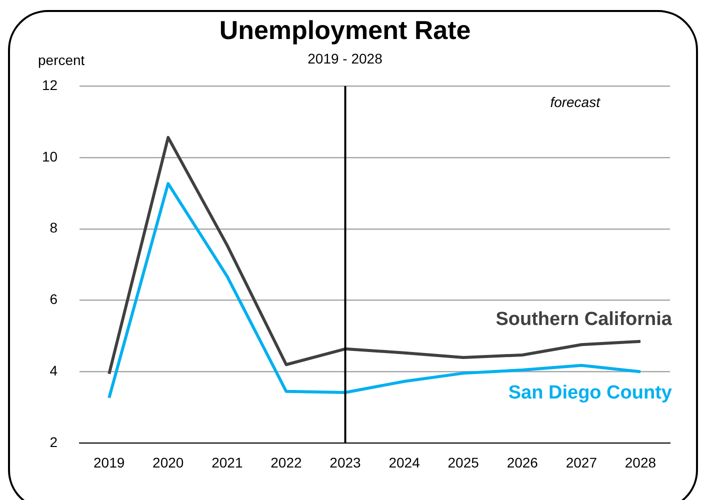 The width and height of the screenshot is (710, 500). I want to click on x-tick-label: 2024, so click(404, 462).